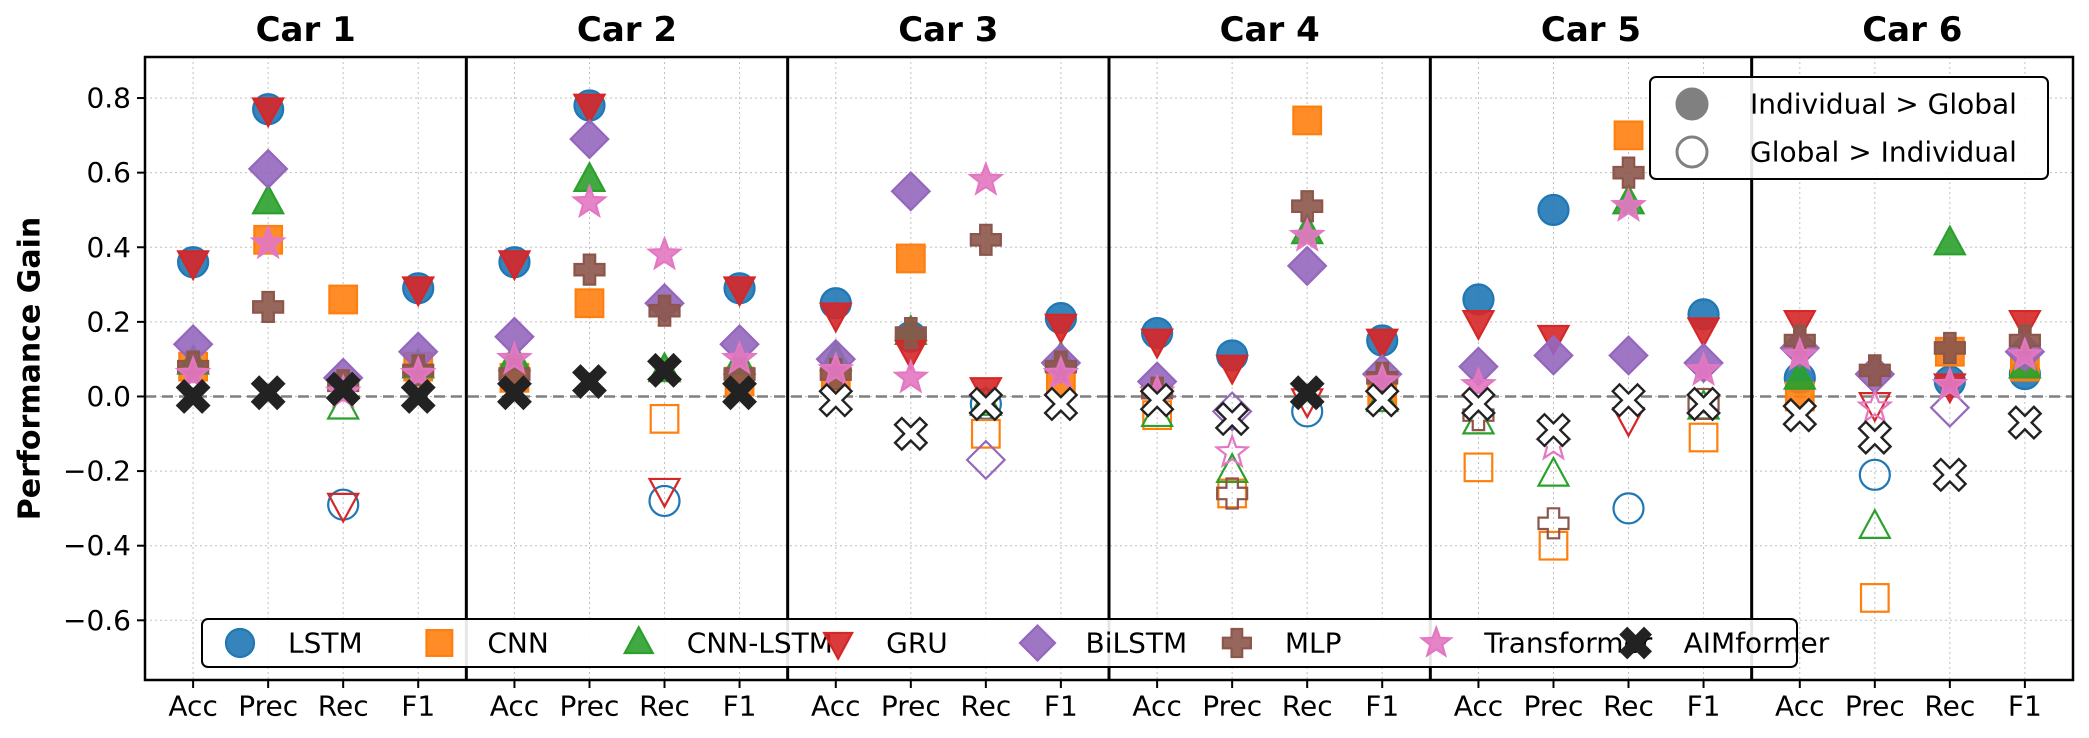 The width and height of the screenshot is (2089, 738). What do you see at coordinates (838, 646) in the screenshot?
I see `legend-marker-gru` at bounding box center [838, 646].